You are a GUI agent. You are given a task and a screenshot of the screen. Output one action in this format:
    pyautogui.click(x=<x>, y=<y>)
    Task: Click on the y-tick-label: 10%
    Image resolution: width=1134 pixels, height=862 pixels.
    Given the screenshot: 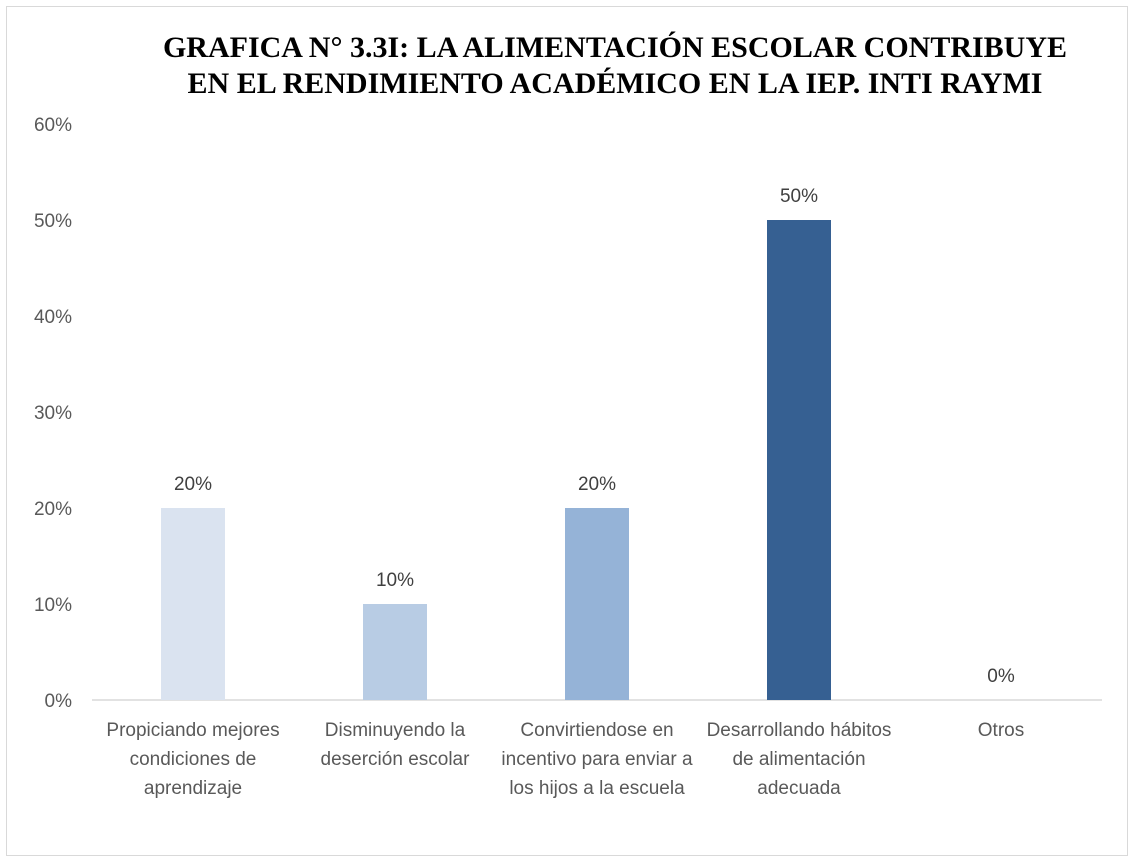 What is the action you would take?
    pyautogui.click(x=53, y=605)
    